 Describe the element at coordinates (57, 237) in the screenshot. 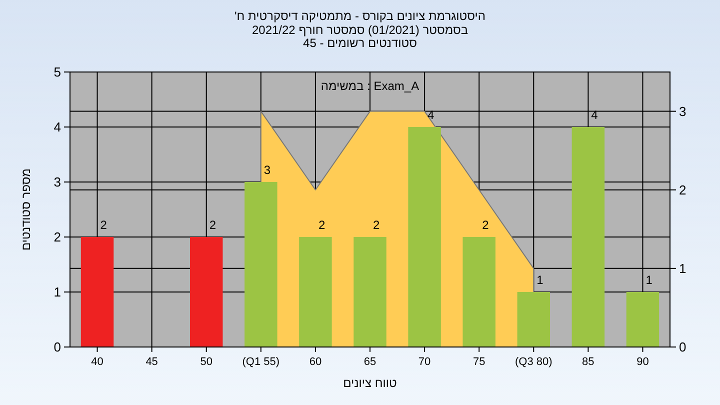

I see `y-tick-label: 2` at that location.